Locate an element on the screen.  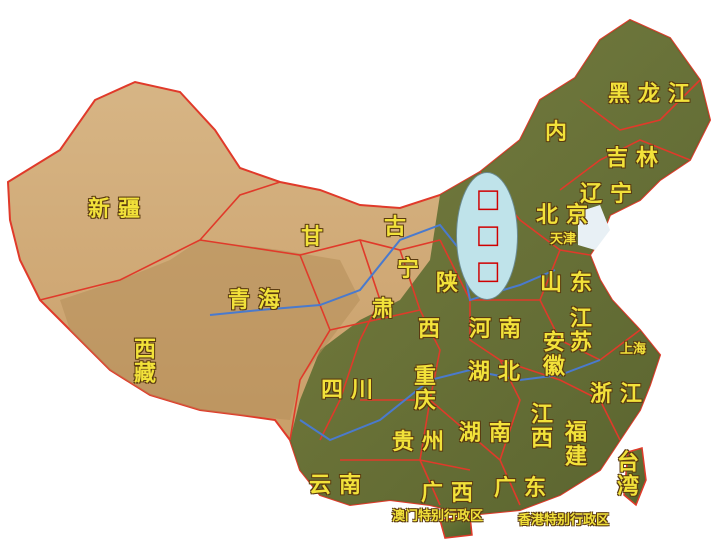
province-label-hubei: 湖北 is located at coordinates (498, 372).